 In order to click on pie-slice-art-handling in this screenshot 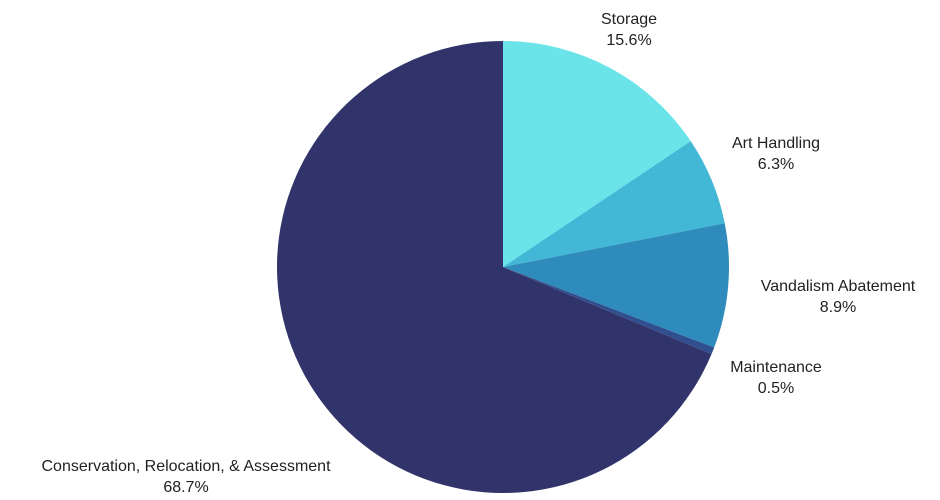, I will do `click(614, 204)`.